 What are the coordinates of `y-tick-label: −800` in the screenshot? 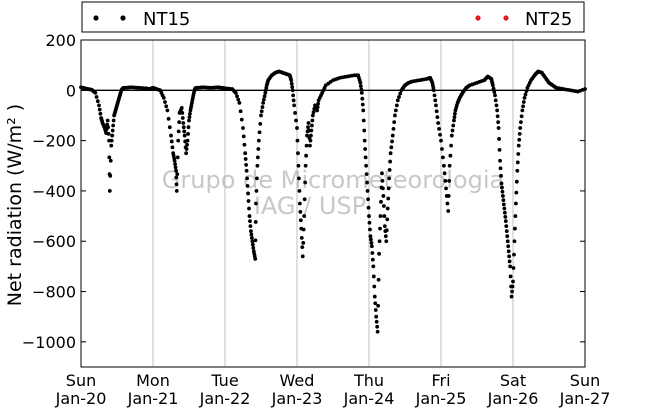 It's located at (54, 292).